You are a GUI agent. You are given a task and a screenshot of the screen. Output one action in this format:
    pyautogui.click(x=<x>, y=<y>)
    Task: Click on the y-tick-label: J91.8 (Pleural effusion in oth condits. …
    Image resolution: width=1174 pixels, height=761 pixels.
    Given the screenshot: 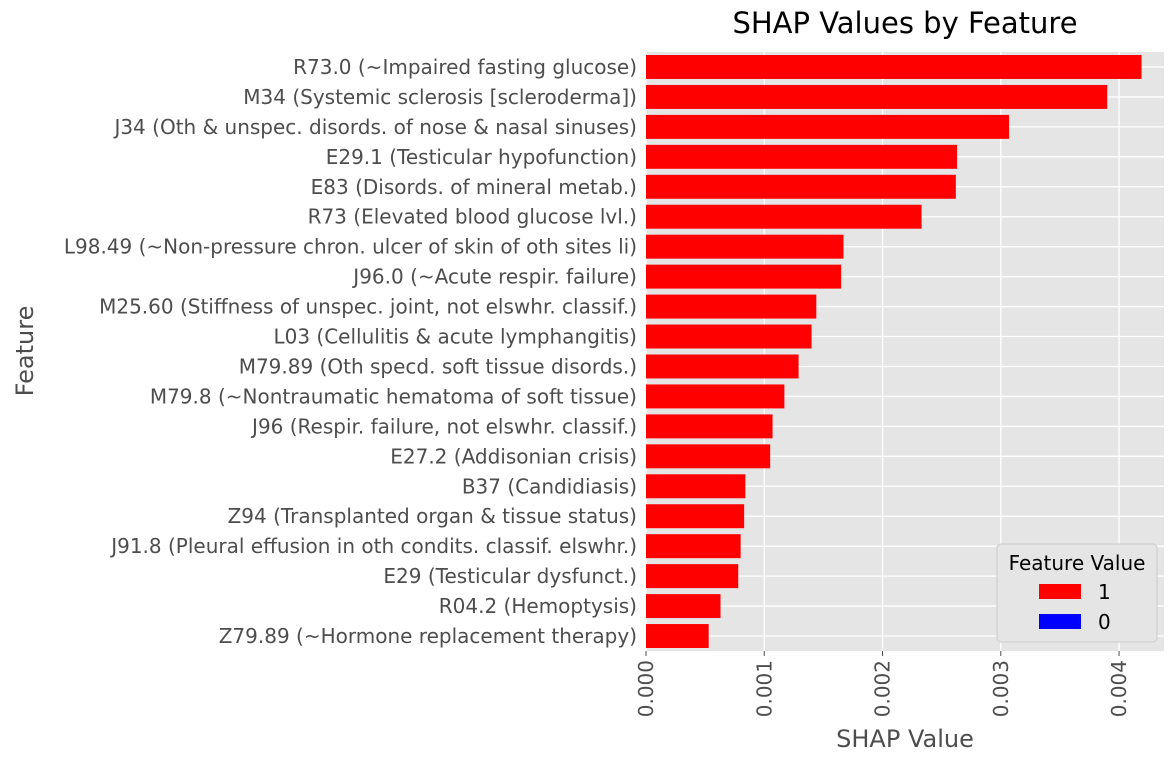 What is the action you would take?
    pyautogui.click(x=373, y=546)
    